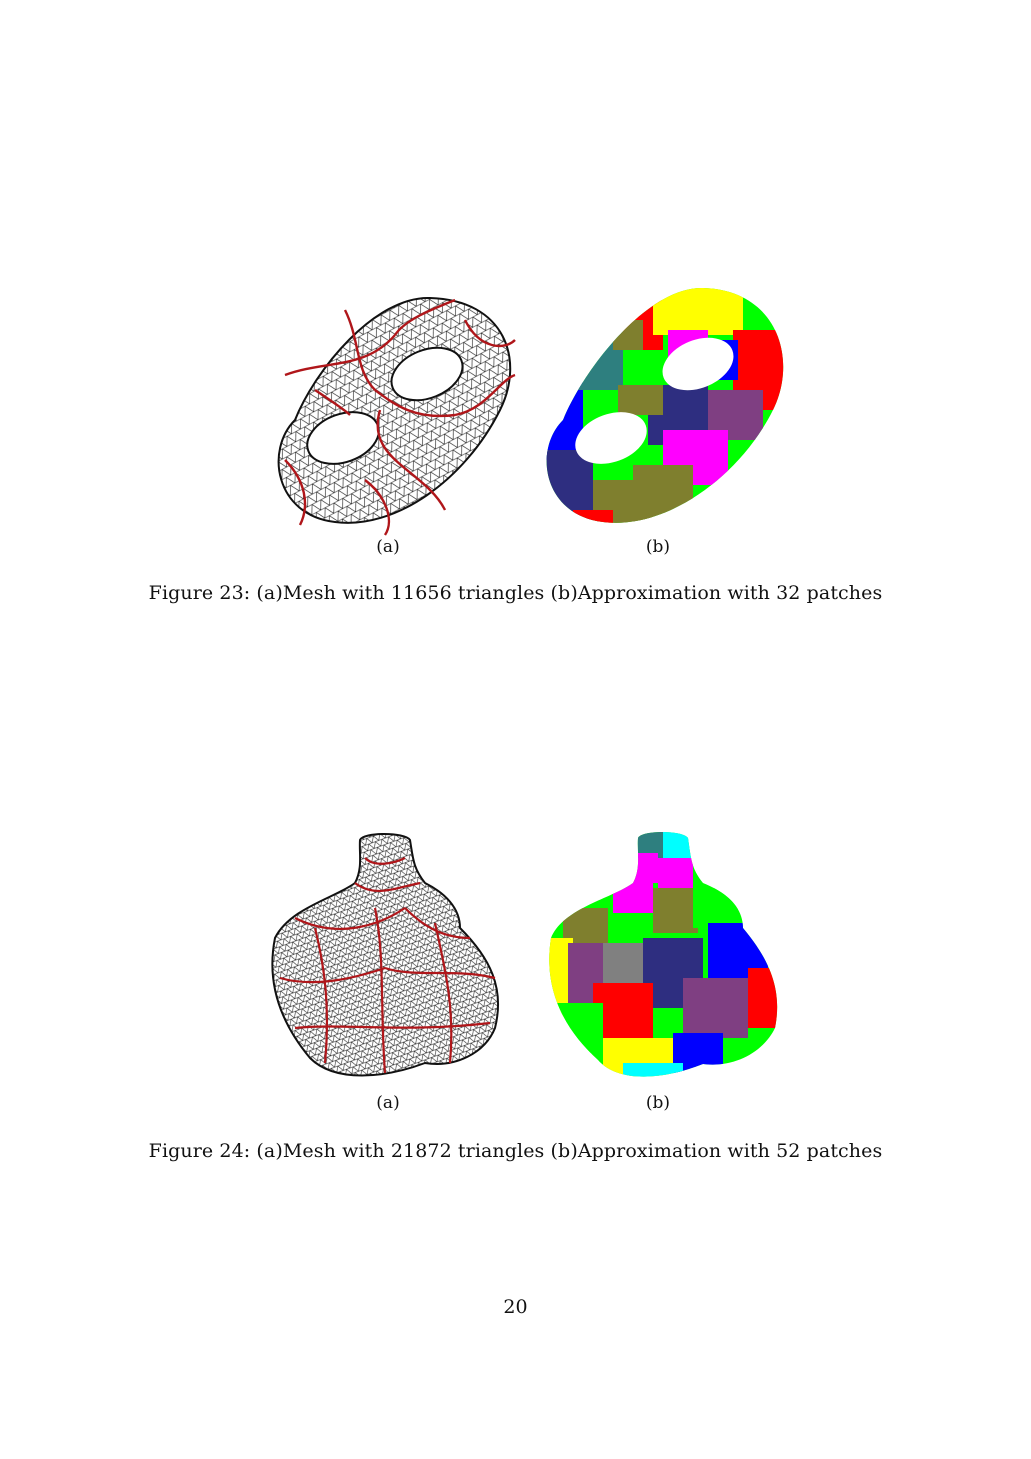 The width and height of the screenshot is (1031, 1459). I want to click on figure-23: (a) (b), so click(525, 418).